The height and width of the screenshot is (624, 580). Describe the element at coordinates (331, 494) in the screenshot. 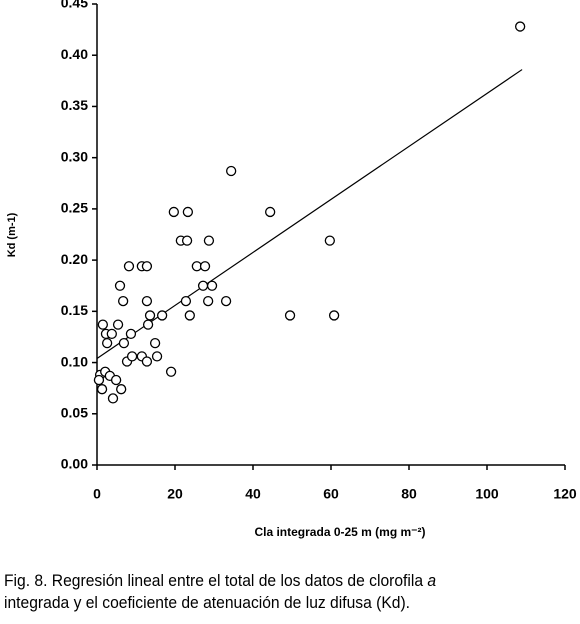

I see `x-tick-label: 60` at that location.